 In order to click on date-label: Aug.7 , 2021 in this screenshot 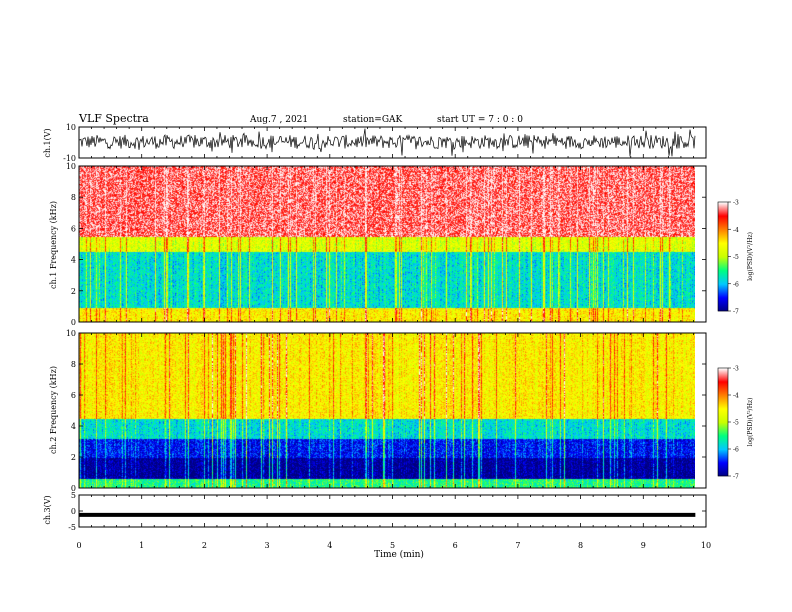, I will do `click(278, 120)`.